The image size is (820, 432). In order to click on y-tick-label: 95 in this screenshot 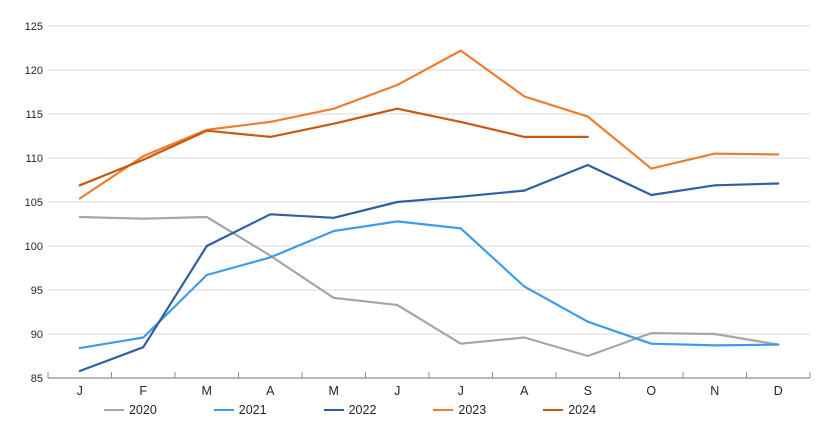, I will do `click(37, 291)`.